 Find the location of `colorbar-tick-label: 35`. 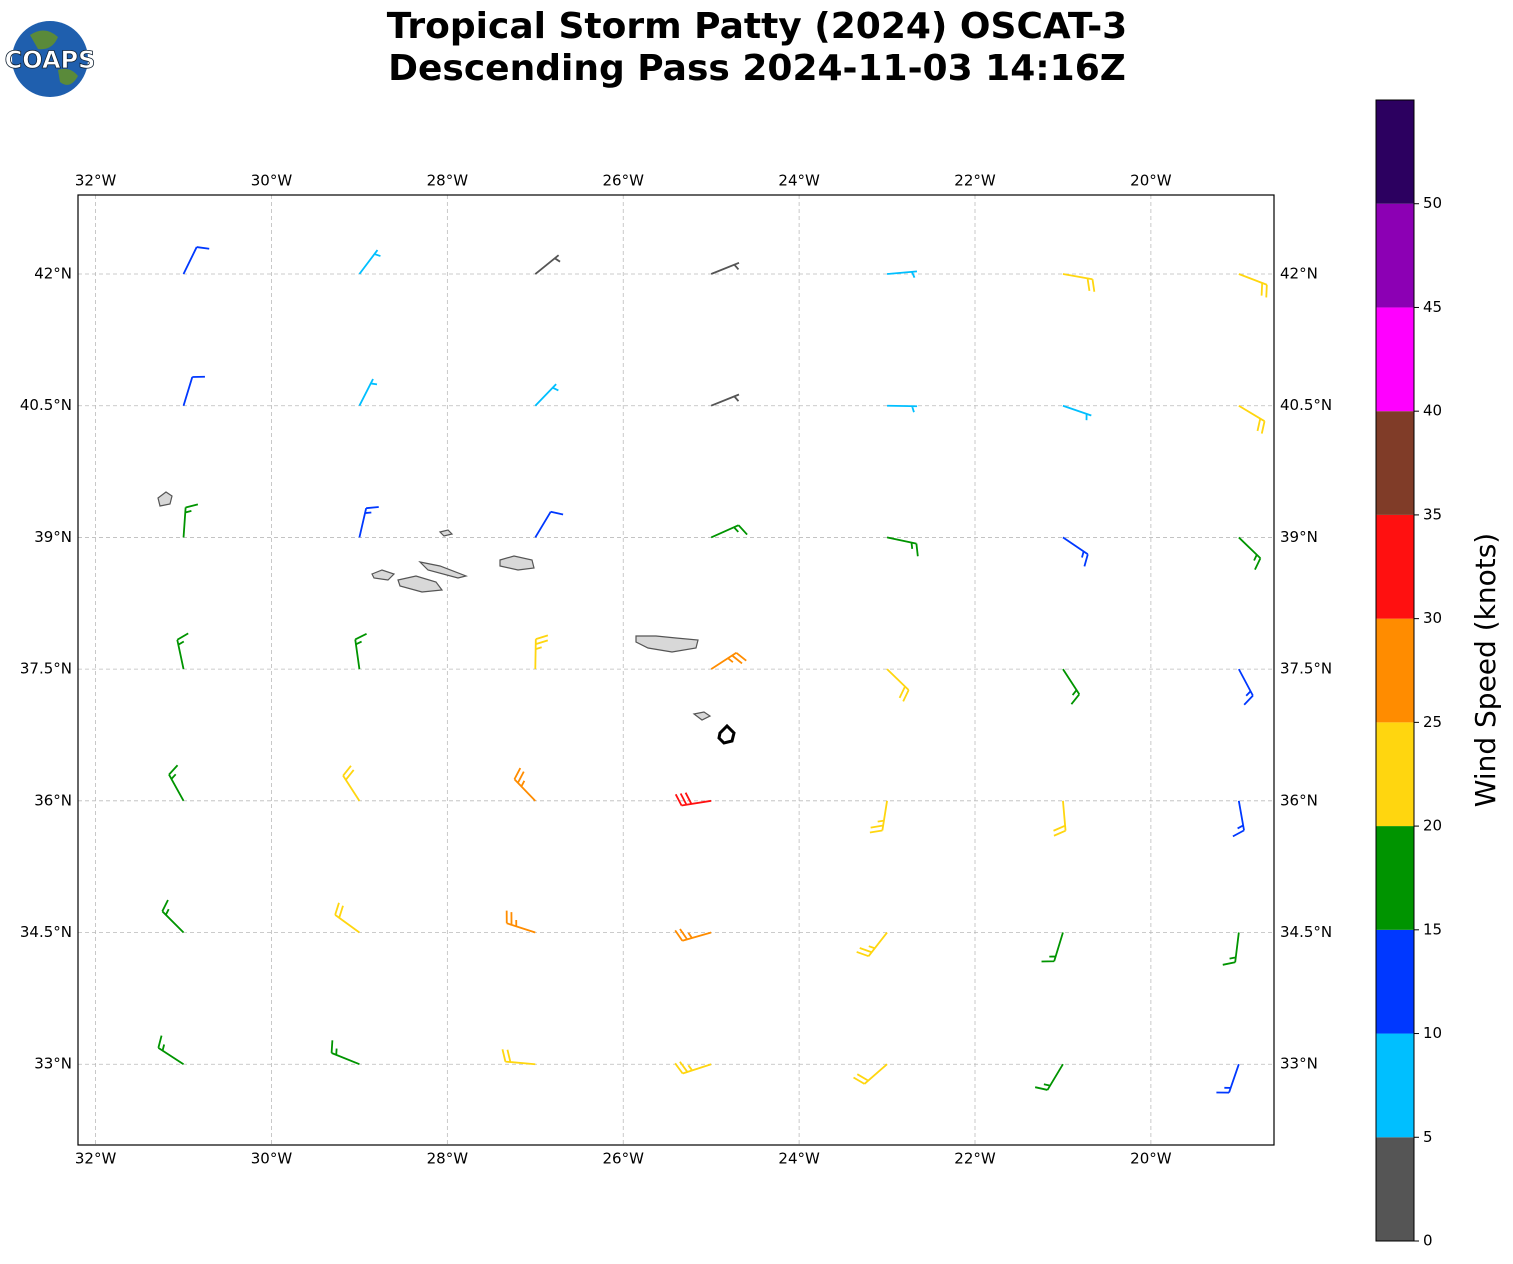

colorbar-tick-label: 35 is located at coordinates (1432, 514).